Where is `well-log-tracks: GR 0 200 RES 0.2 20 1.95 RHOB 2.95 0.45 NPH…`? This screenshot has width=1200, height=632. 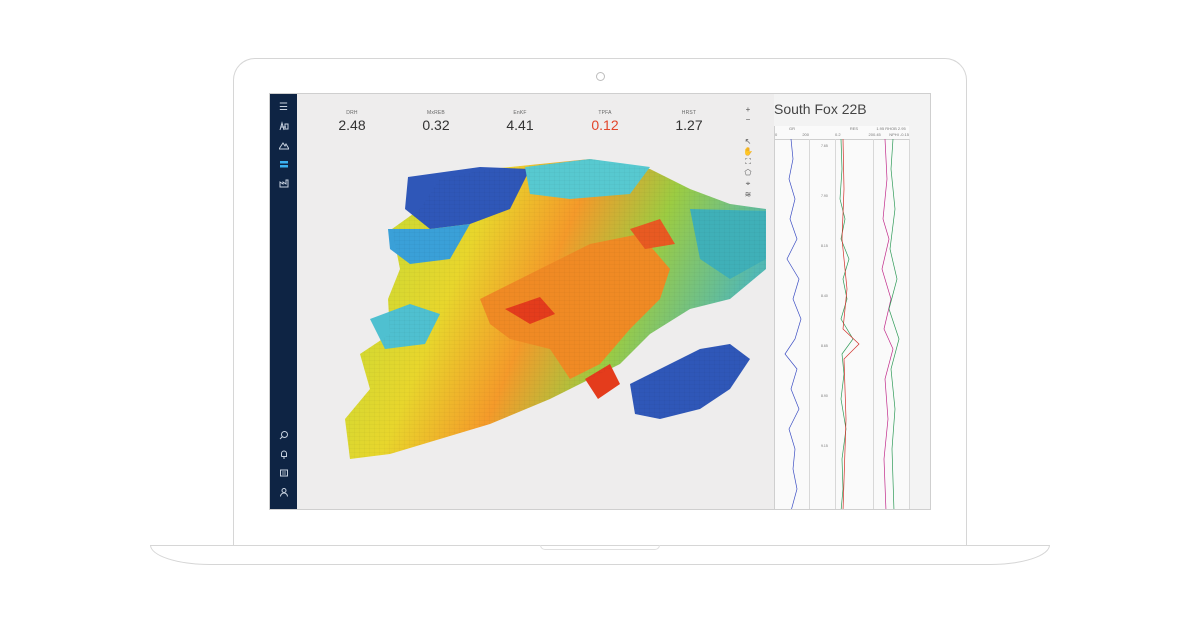
well-log-tracks: GR 0 200 RES 0.2 20 1.95 RHOB 2.95 0.45 NPH… is located at coordinates (842, 317).